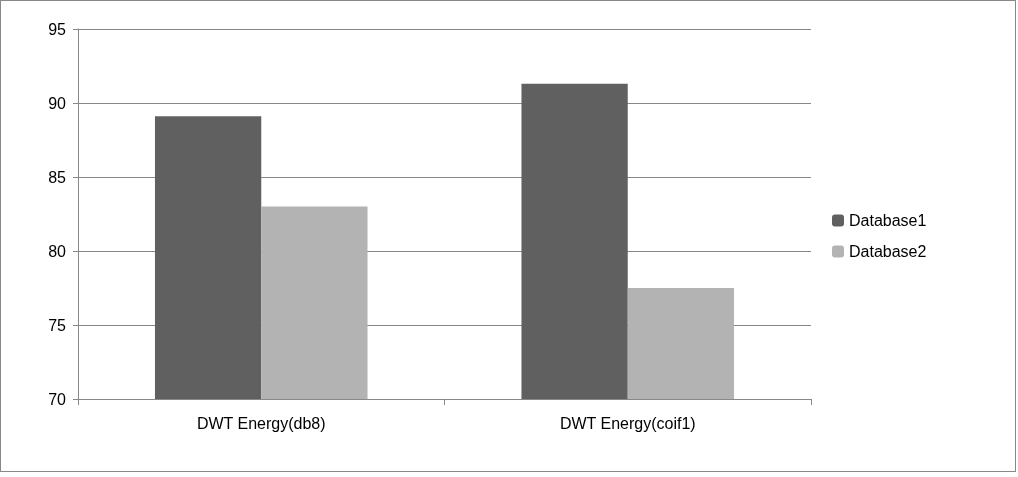 Image resolution: width=1018 pixels, height=477 pixels. I want to click on y-tick-label: 95, so click(57, 29).